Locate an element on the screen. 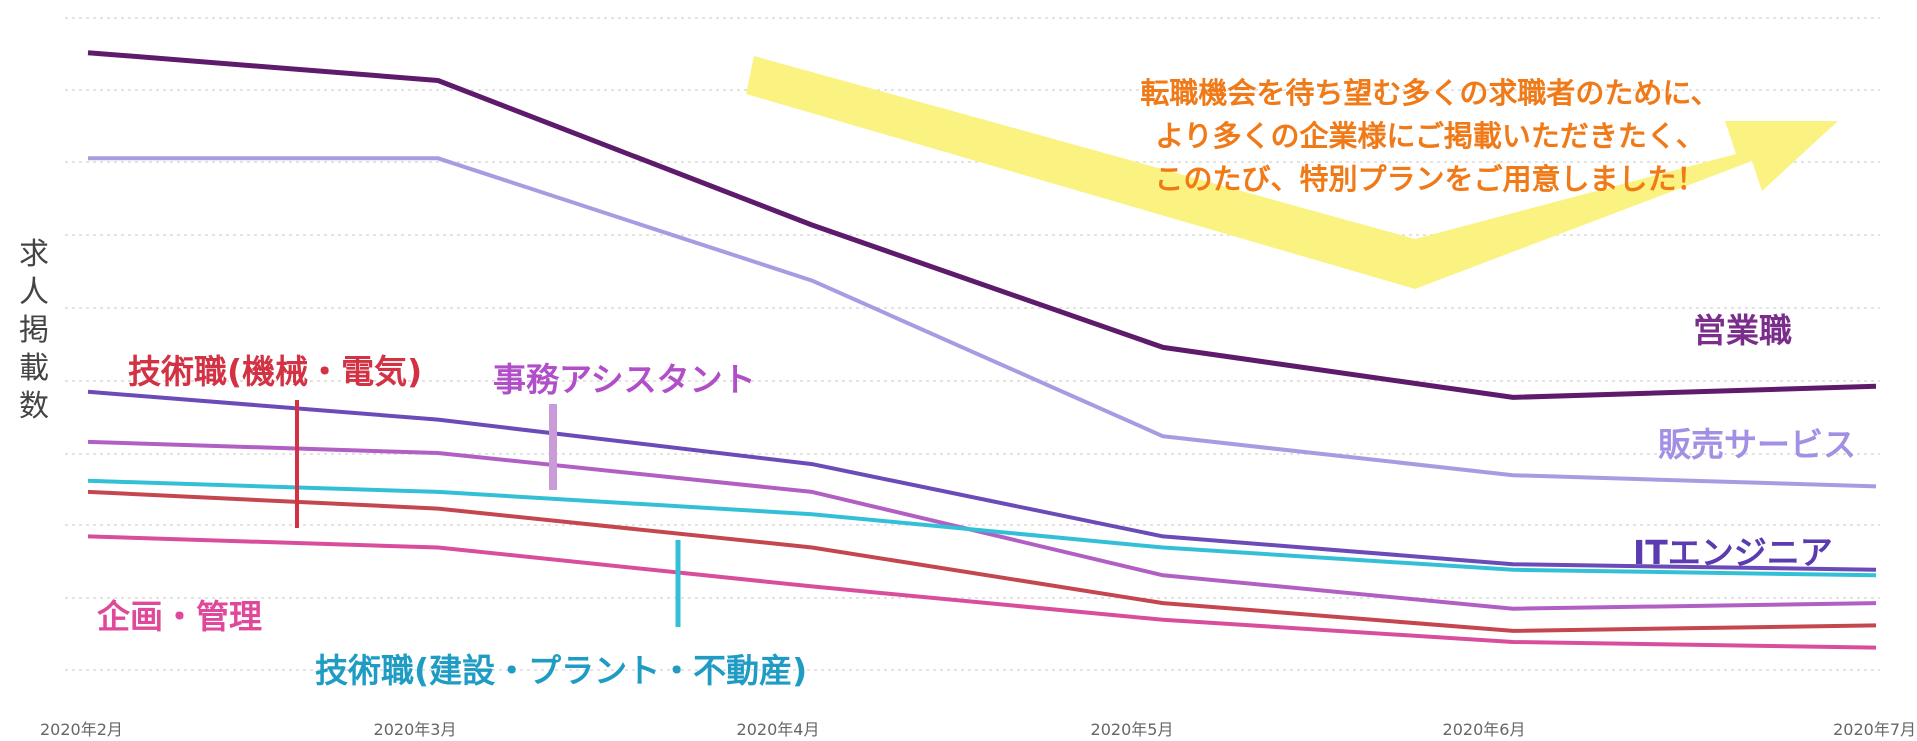 The width and height of the screenshot is (1917, 741). series-line-construction is located at coordinates (982, 528).